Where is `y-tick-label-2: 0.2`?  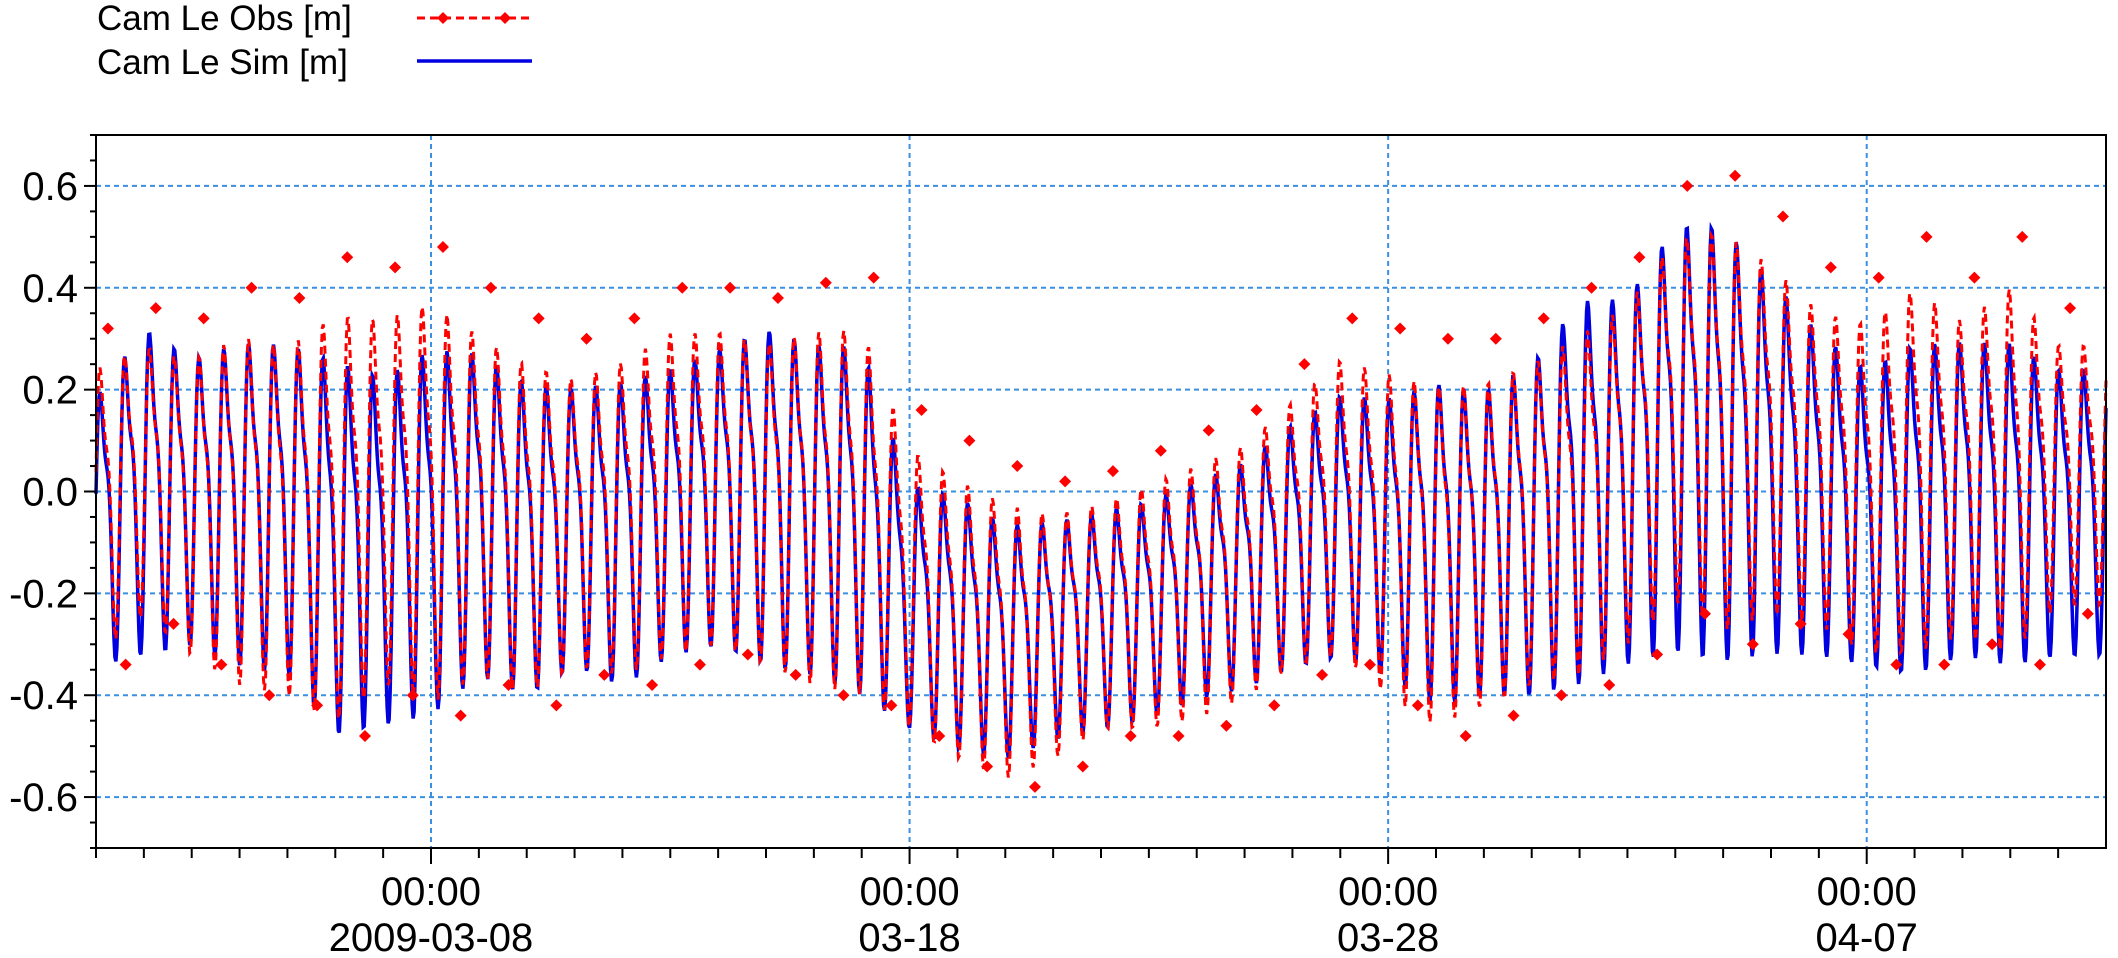 y-tick-label-2: 0.2 is located at coordinates (50, 391).